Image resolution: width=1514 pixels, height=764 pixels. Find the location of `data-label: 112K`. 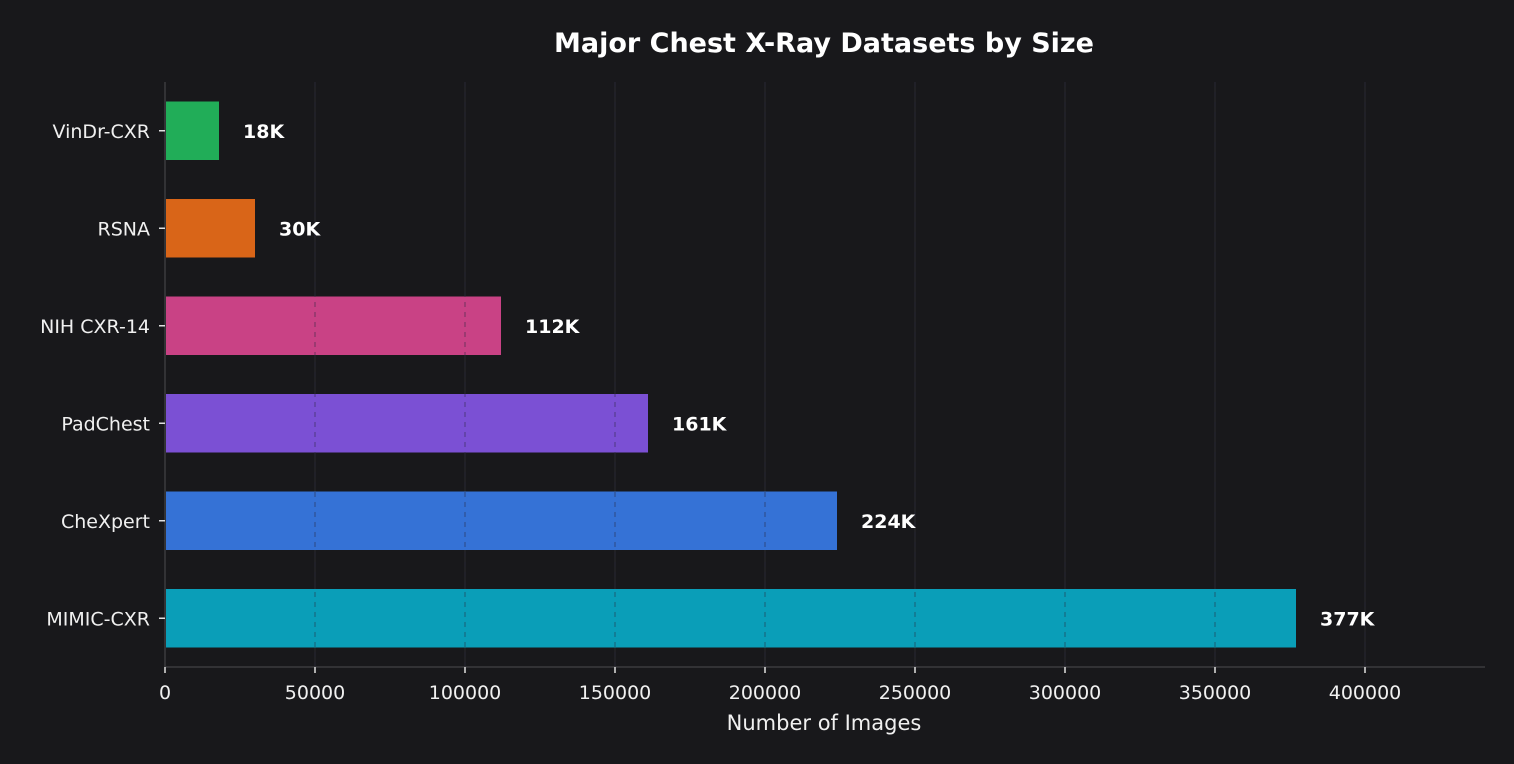

data-label: 112K is located at coordinates (553, 327).